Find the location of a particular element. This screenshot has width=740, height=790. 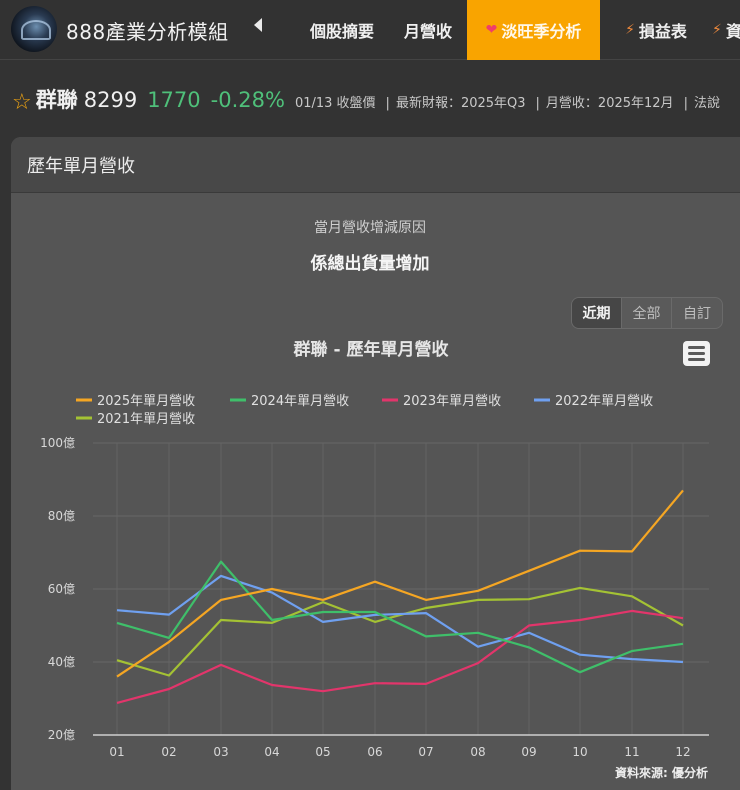

nav-prev-arrow-icon is located at coordinates (258, 25).